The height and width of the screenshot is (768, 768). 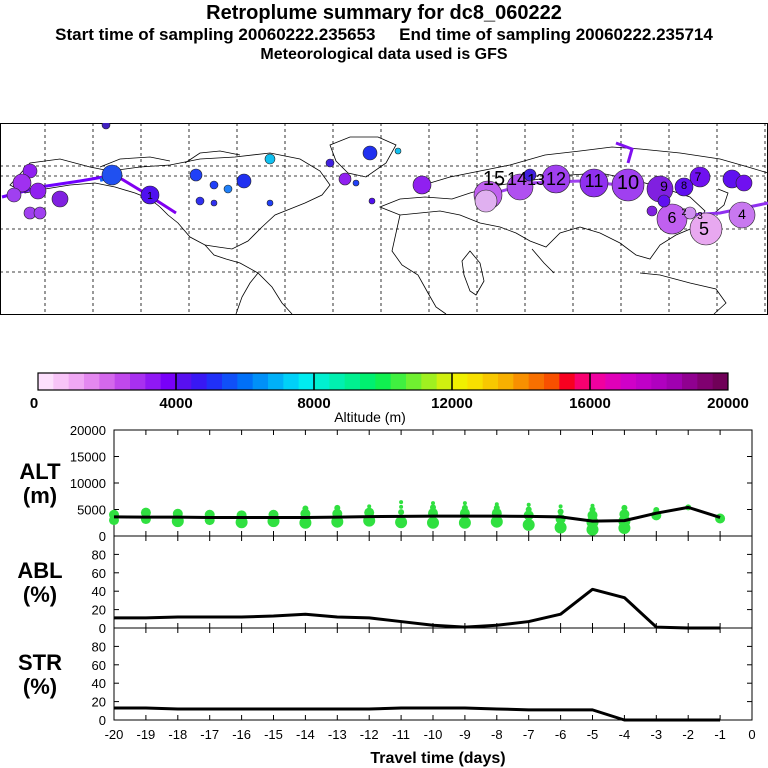 I want to click on plume-day-labels: 15 14 13 12 11 10 9 87 6 5 4 3 2 1, so click(x=446, y=203).